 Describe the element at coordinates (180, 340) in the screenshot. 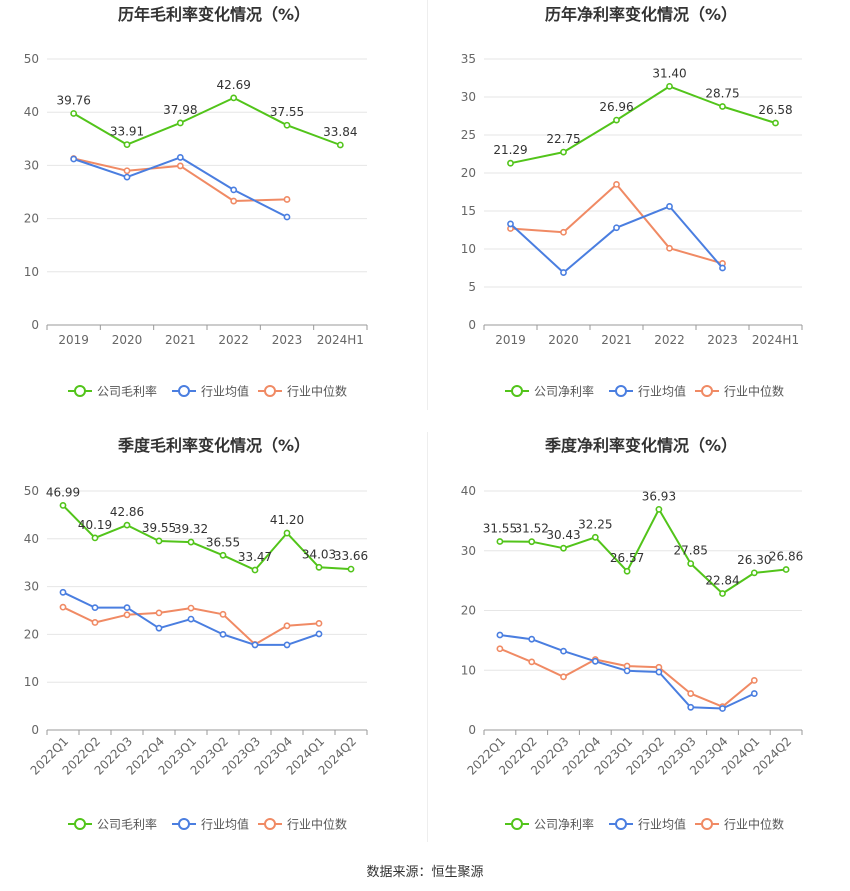

I see `x-tick-label: 2021` at that location.